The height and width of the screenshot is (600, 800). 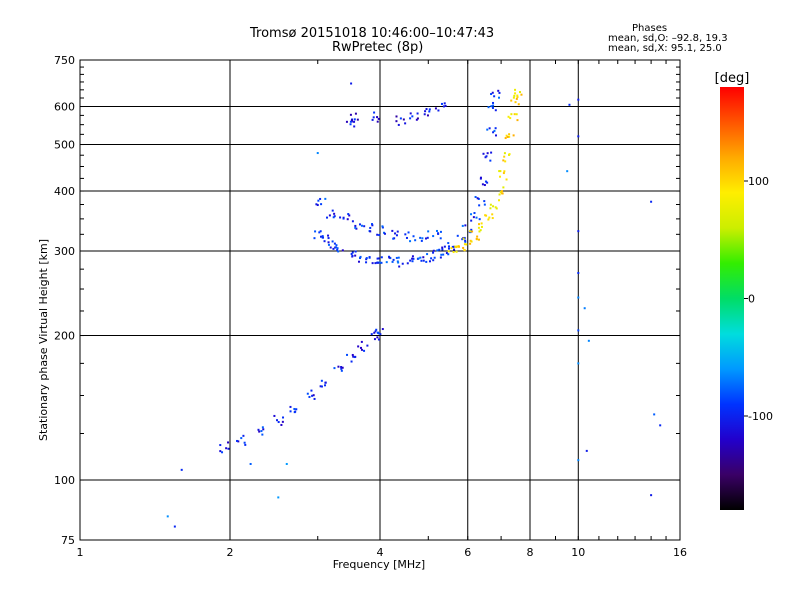 What do you see at coordinates (64, 191) in the screenshot?
I see `y-tick-label: 400` at bounding box center [64, 191].